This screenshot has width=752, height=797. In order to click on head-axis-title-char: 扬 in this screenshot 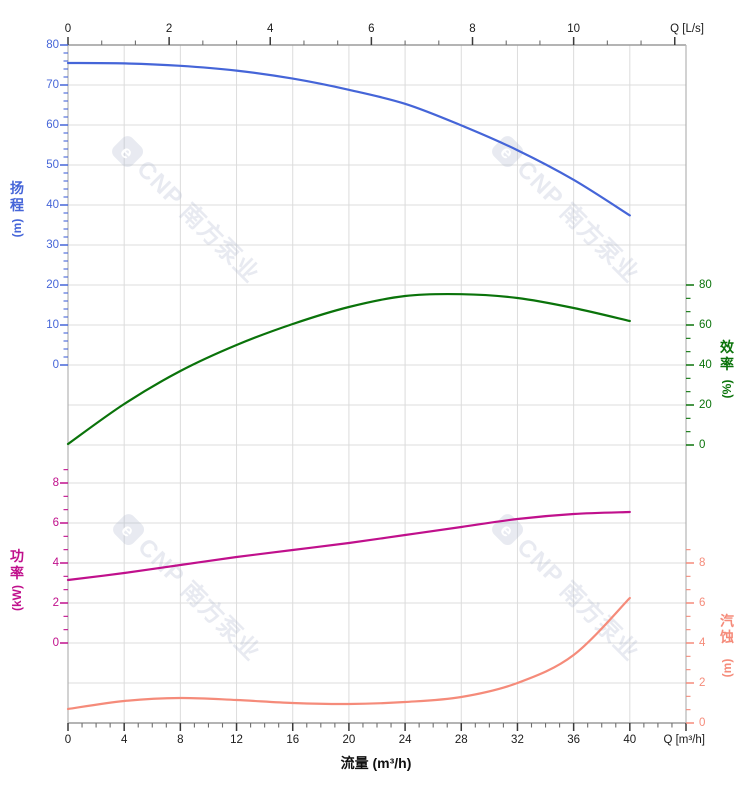, I will do `click(17, 188)`.